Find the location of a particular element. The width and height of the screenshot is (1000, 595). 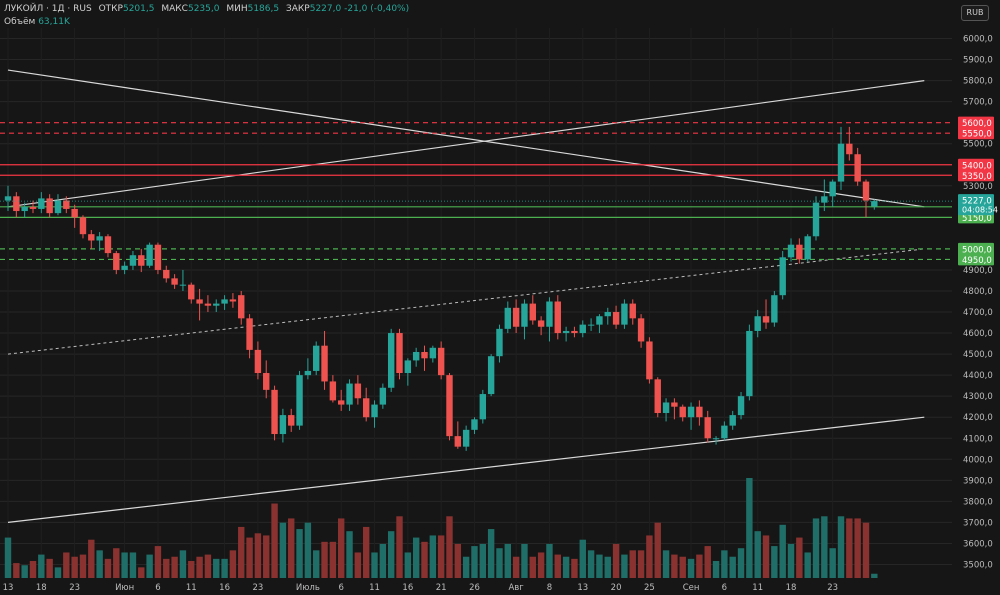

level-badge-label: 5400,0 is located at coordinates (977, 166).